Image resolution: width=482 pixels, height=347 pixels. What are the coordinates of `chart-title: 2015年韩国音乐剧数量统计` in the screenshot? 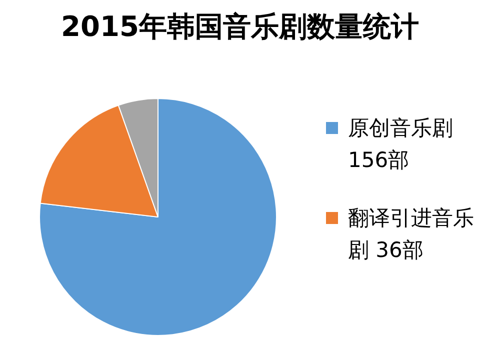 It's located at (240, 27).